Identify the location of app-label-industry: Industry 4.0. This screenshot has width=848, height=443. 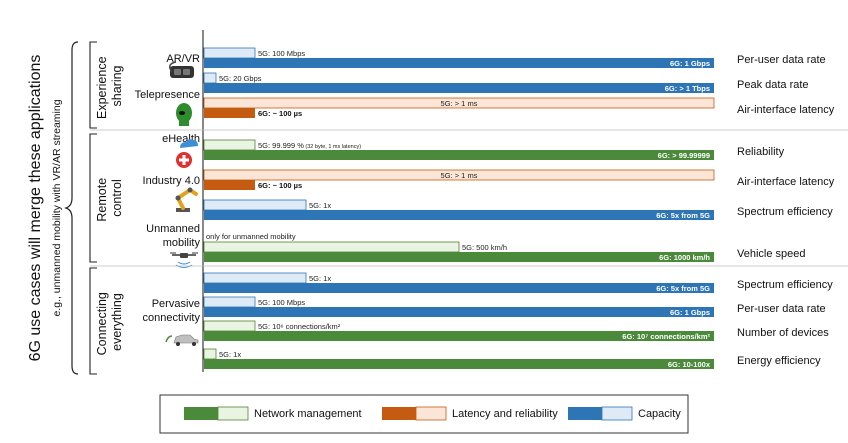
(171, 181).